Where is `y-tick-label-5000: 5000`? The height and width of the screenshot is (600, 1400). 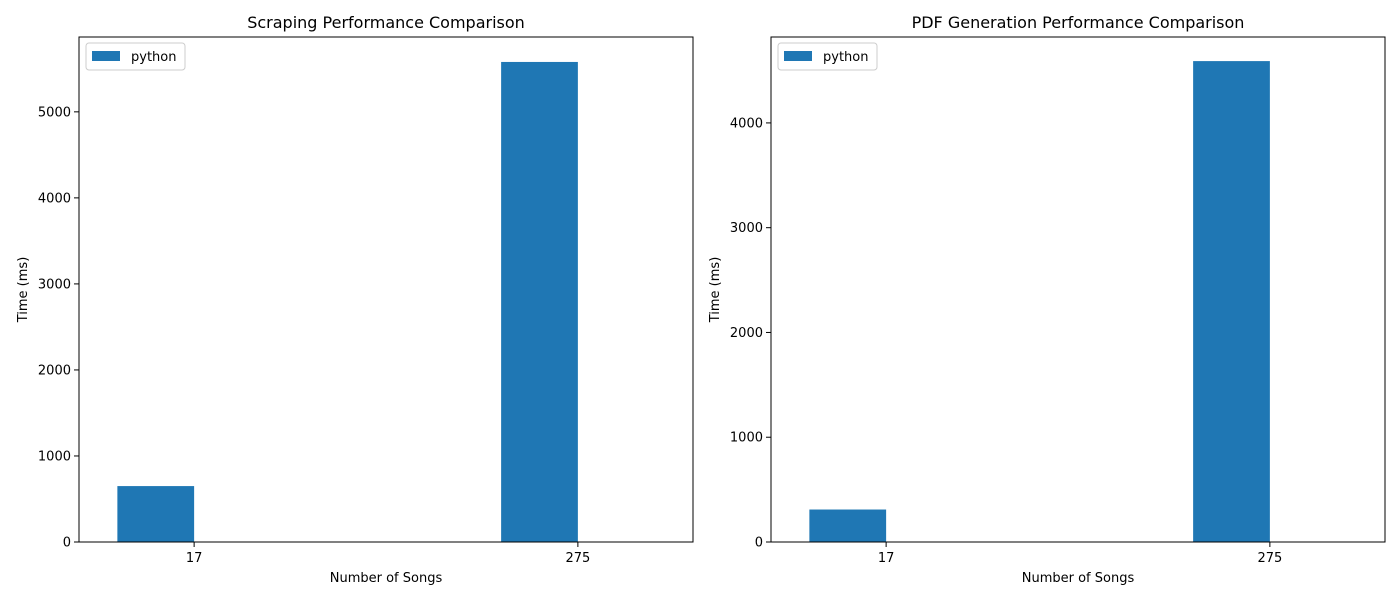 y-tick-label-5000: 5000 is located at coordinates (54, 112).